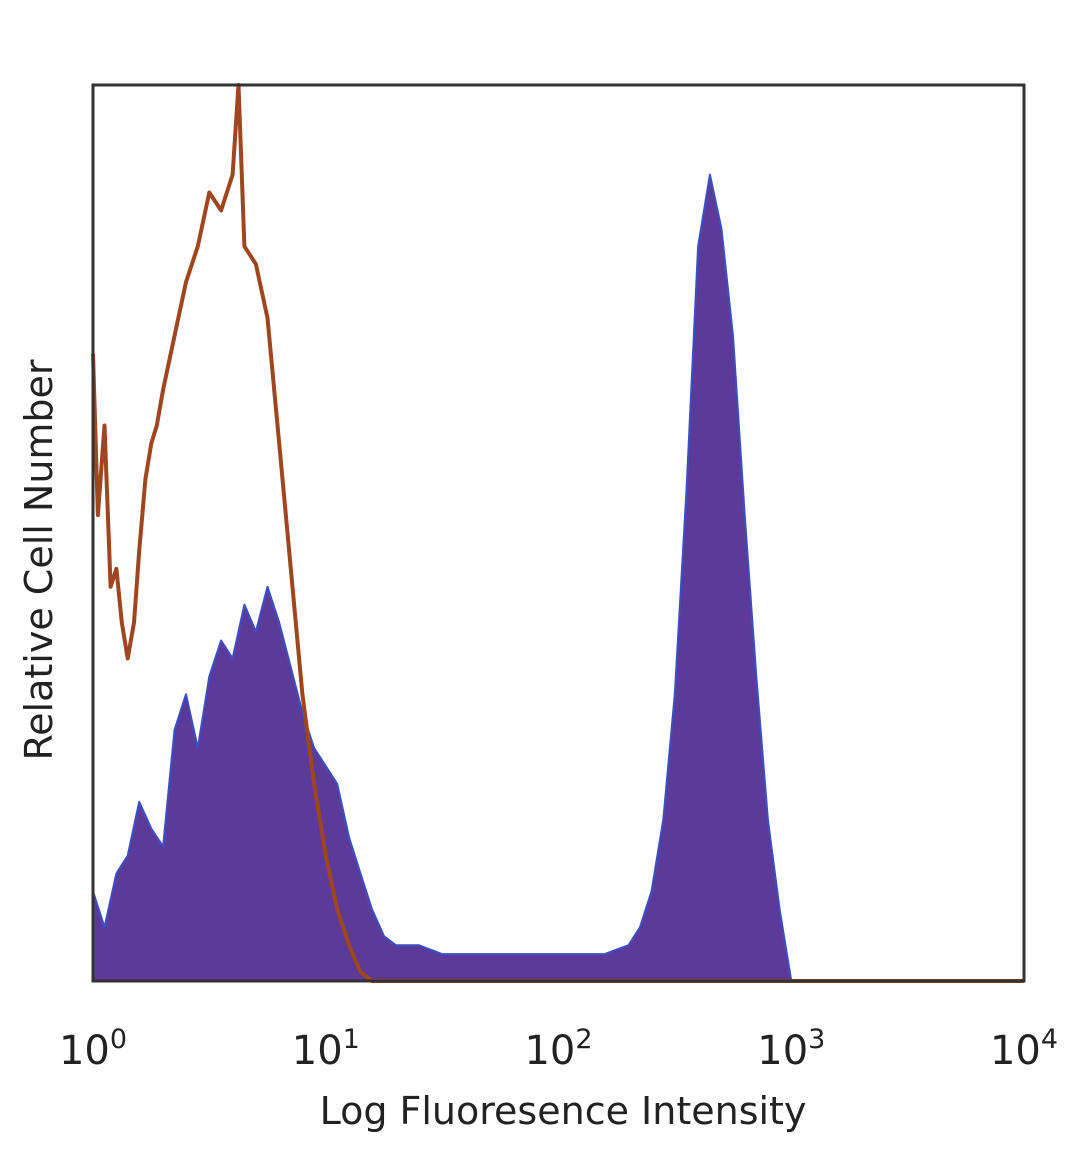 The height and width of the screenshot is (1169, 1080). Describe the element at coordinates (563, 1111) in the screenshot. I see `x-axis-label: Log Fluoresence Intensity` at that location.